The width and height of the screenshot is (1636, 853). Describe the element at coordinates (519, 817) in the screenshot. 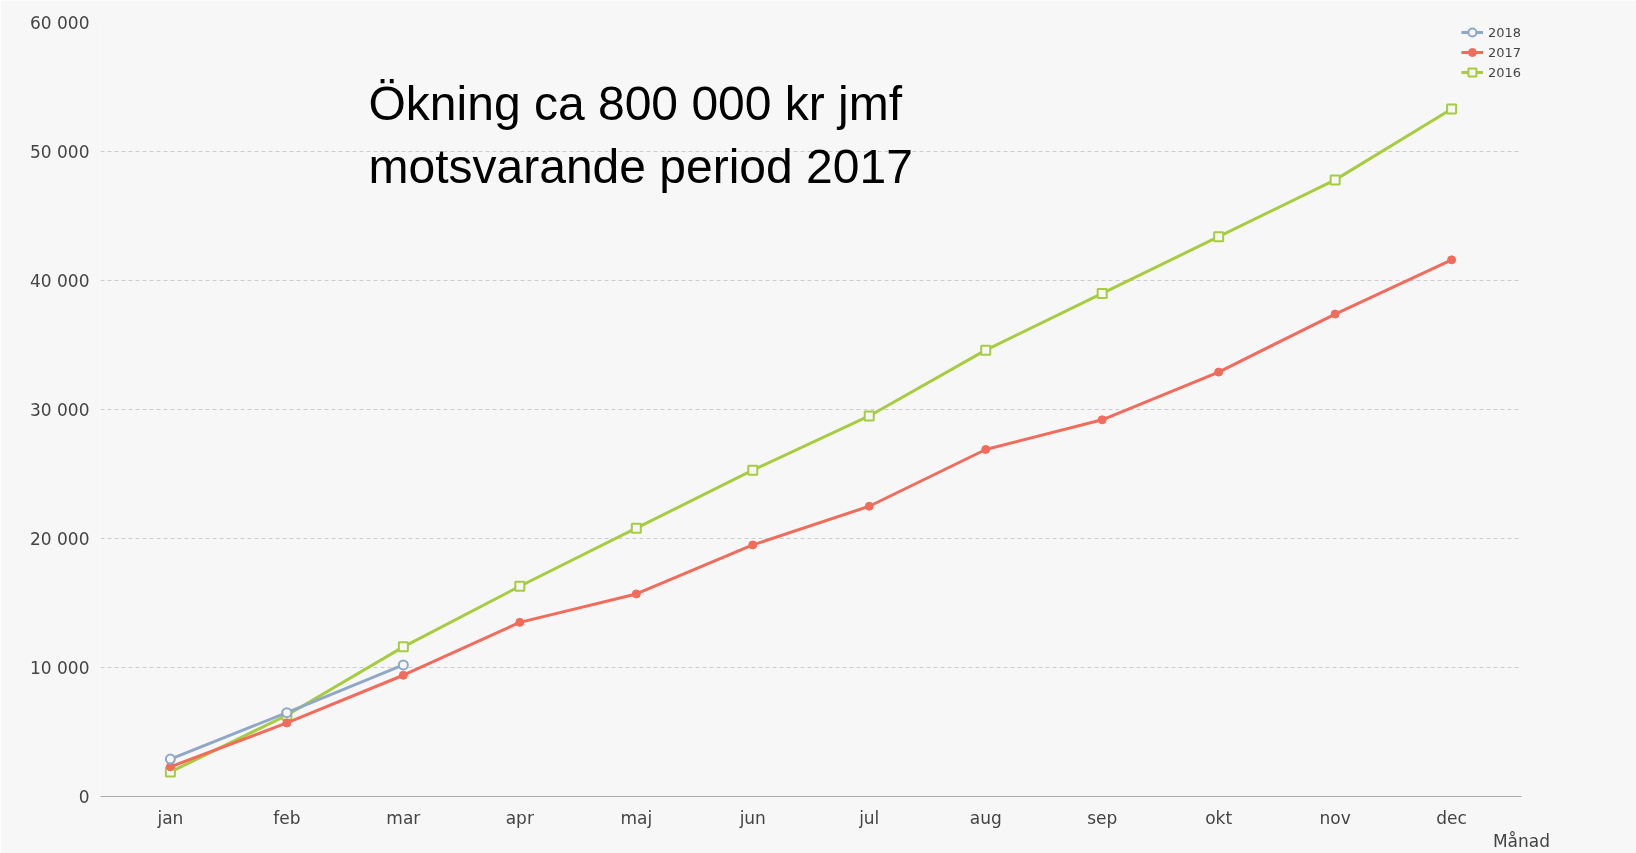

I see `x-tick-label: apr` at that location.